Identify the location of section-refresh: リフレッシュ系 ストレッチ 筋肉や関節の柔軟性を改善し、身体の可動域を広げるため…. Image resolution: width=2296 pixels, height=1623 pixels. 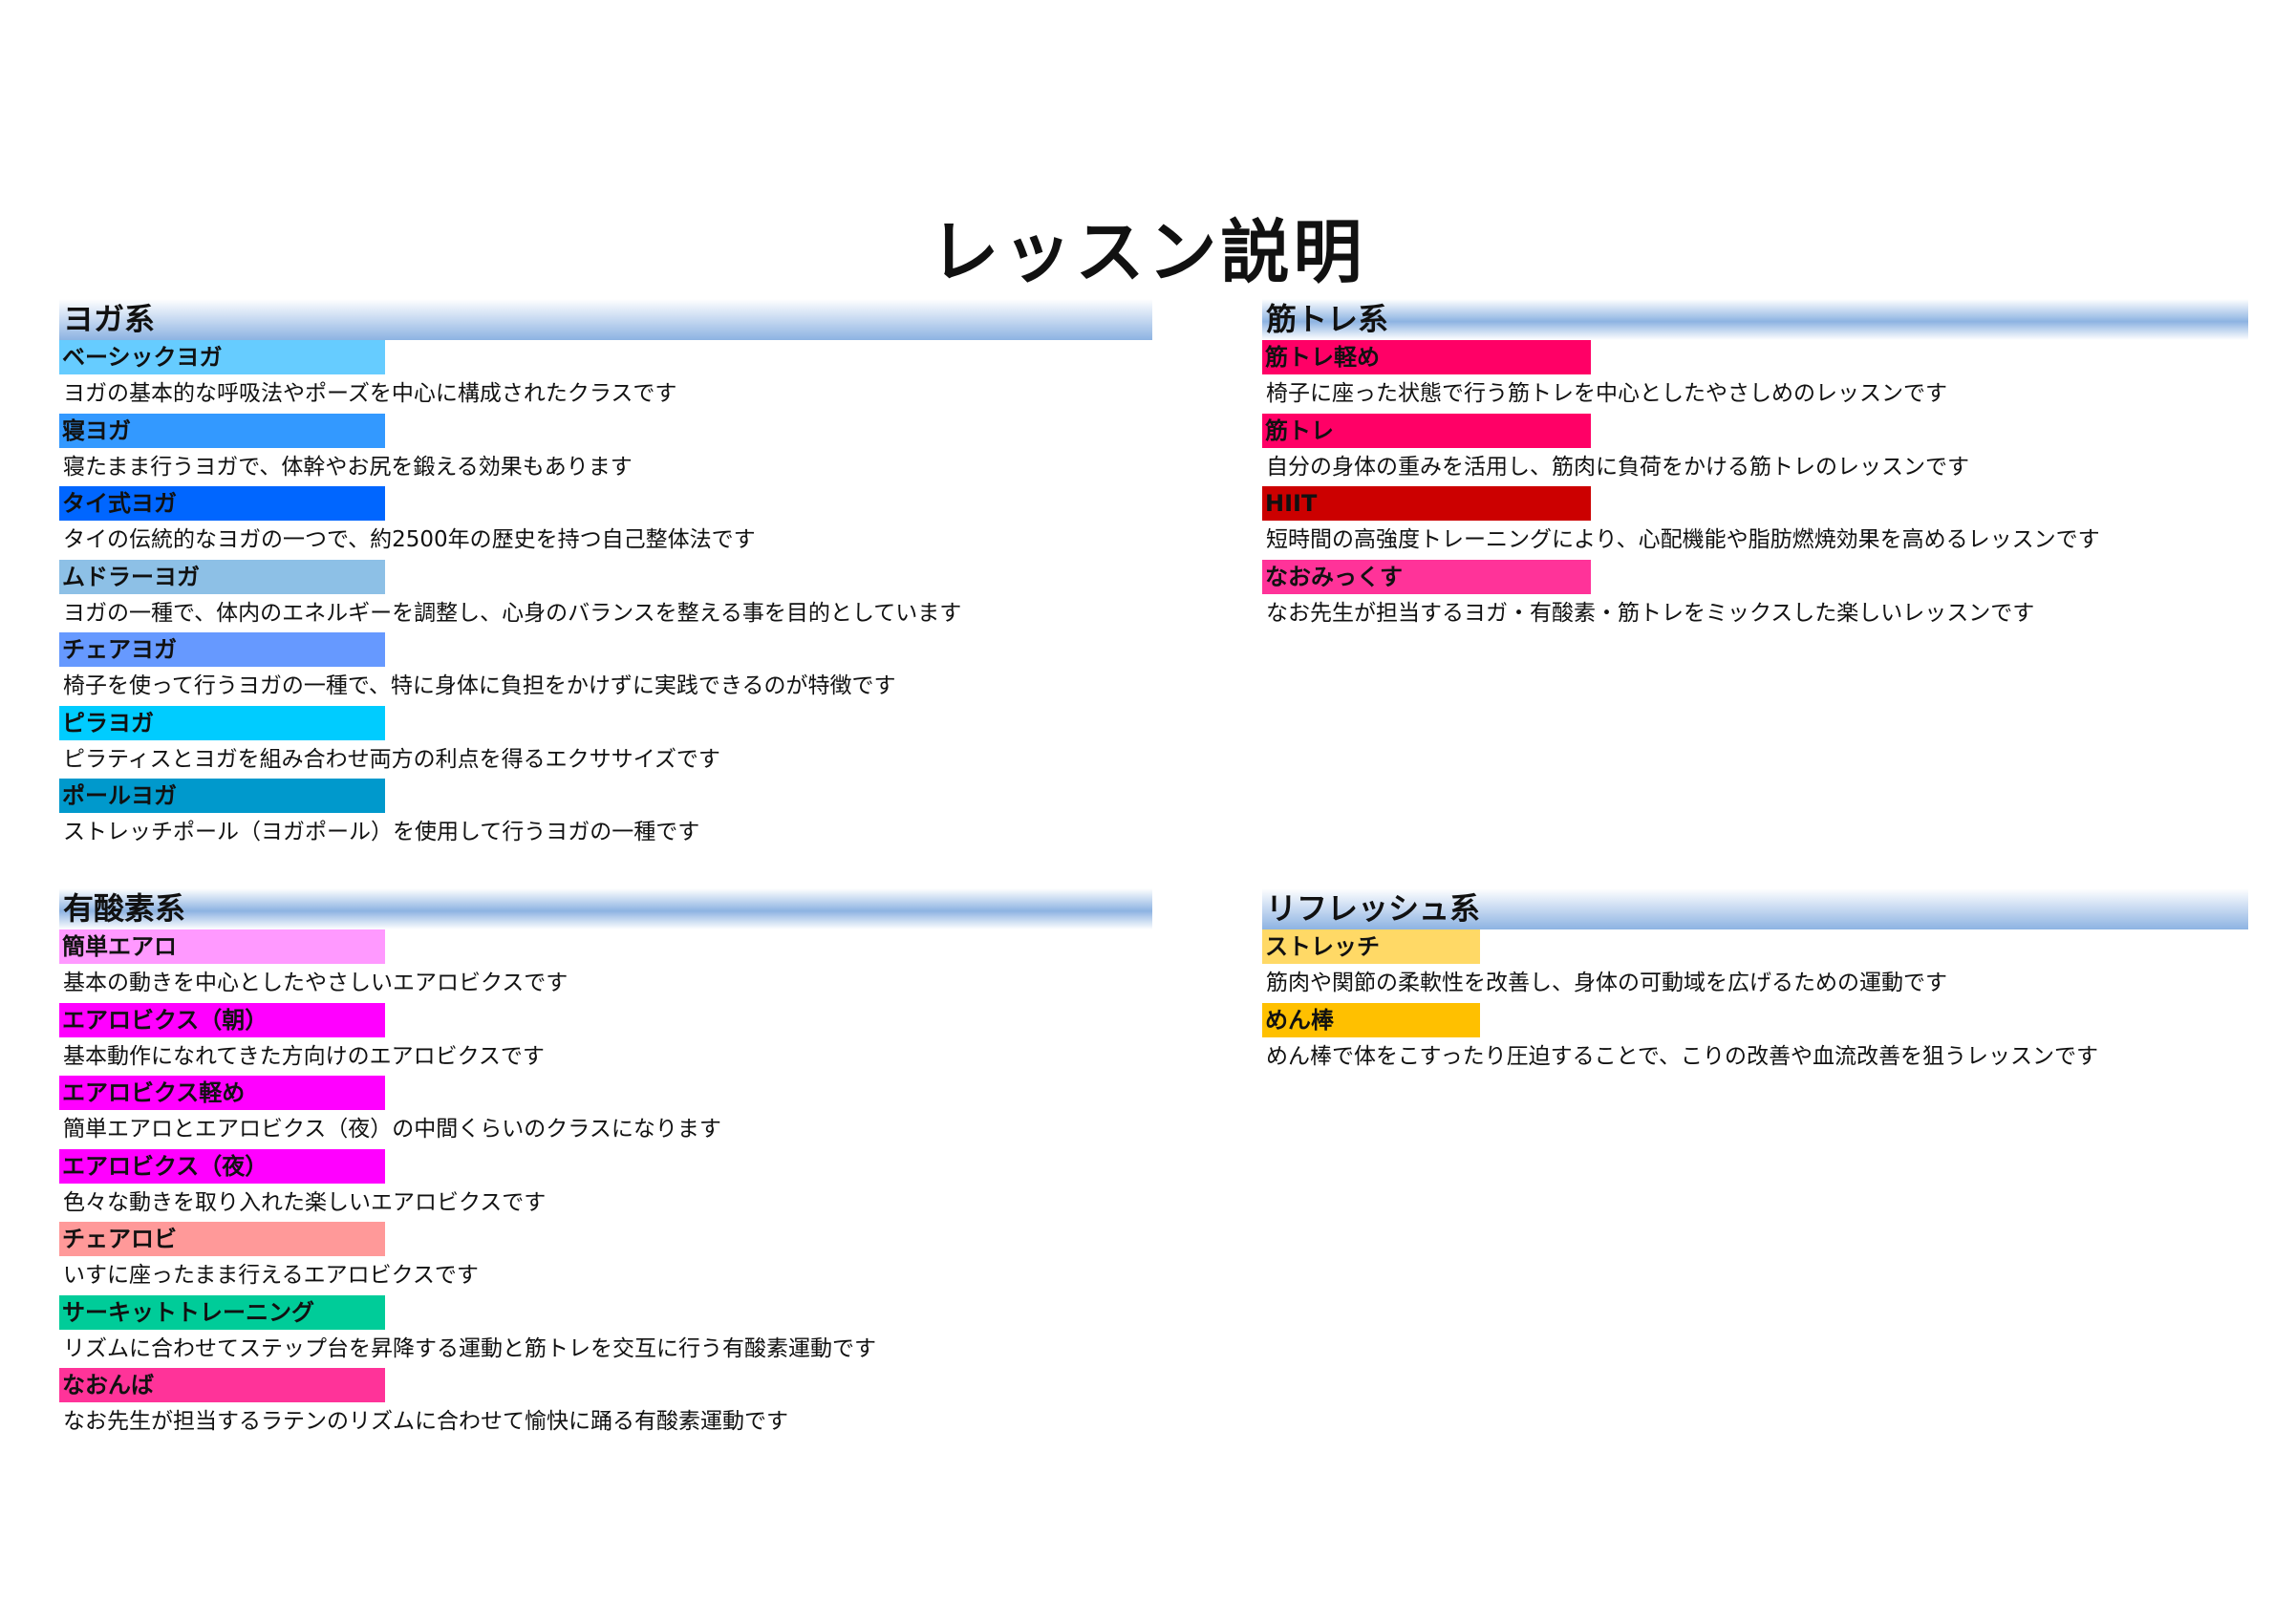
(1755, 982).